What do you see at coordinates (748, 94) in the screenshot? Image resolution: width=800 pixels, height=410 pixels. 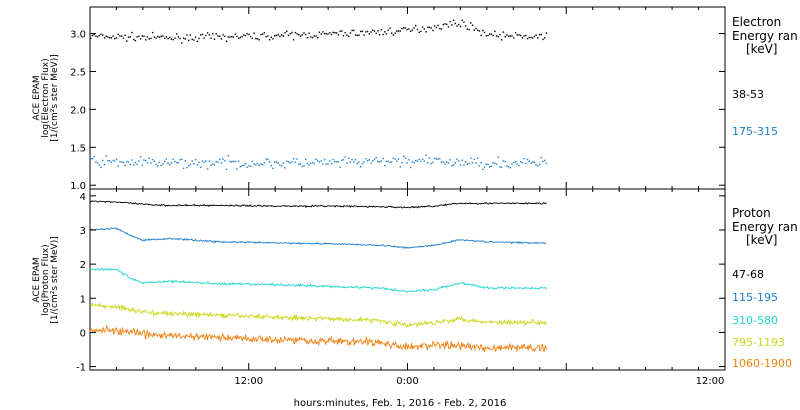 I see `electron-legend-item-0: 38-53` at bounding box center [748, 94].